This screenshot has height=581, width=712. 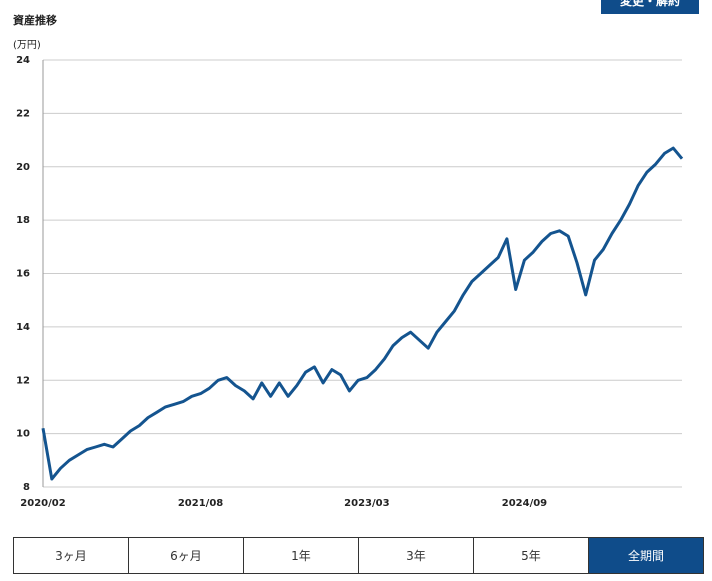 What do you see at coordinates (26, 487) in the screenshot?
I see `y-tick-label: 8` at bounding box center [26, 487].